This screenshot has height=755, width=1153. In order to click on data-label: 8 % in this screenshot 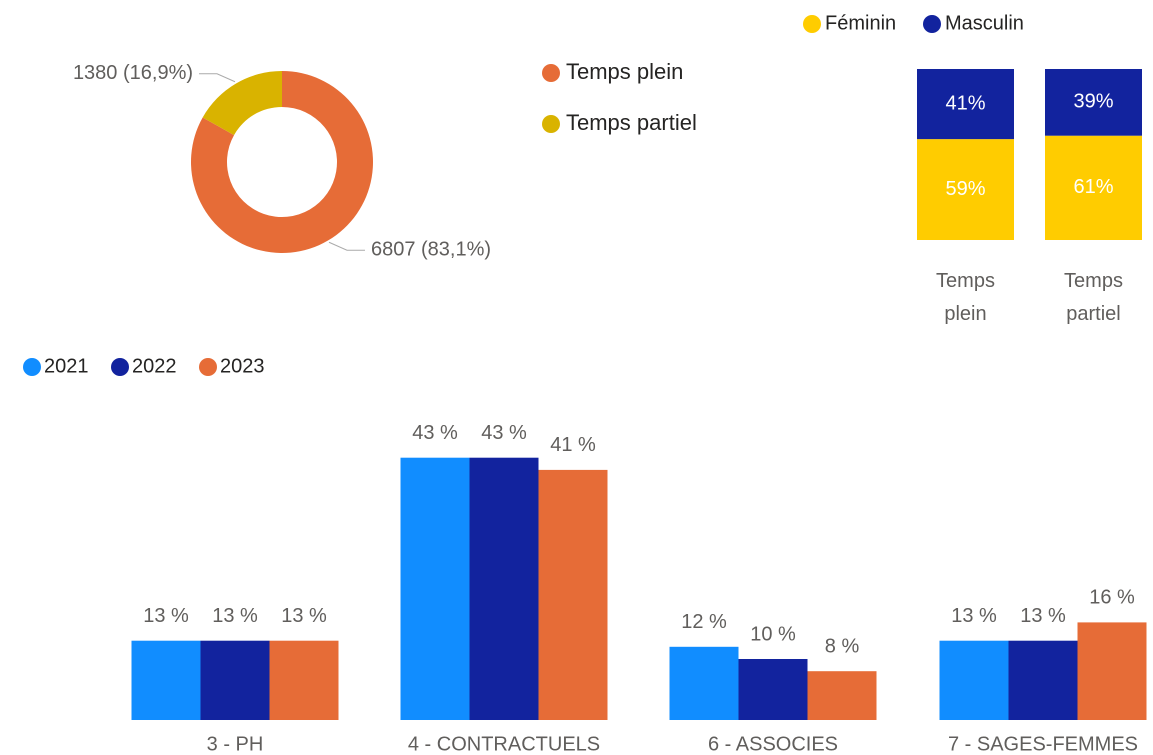, I will do `click(842, 646)`.